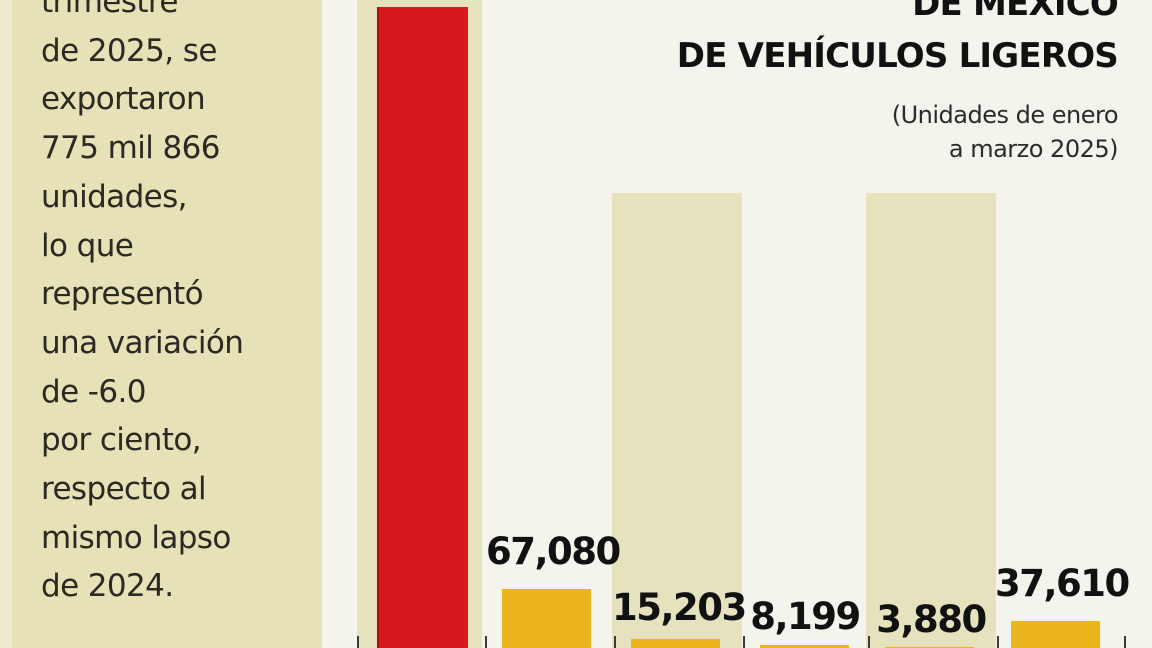 This screenshot has height=648, width=1152. Describe the element at coordinates (129, 50) in the screenshot. I see `summary-line: de 2025, se` at that location.